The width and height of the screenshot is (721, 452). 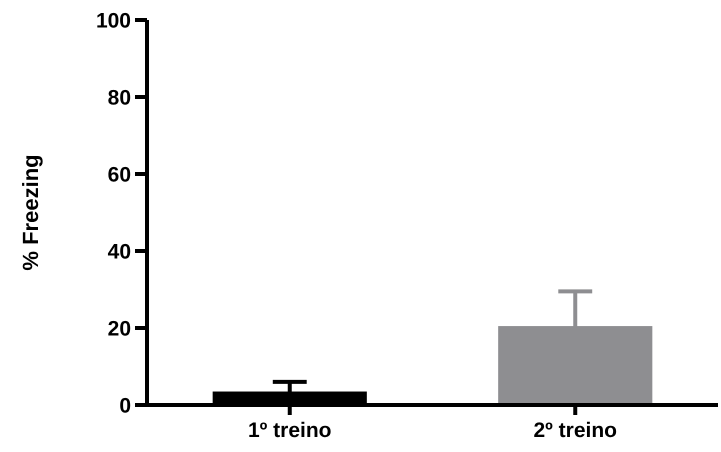 I want to click on y-tick-label: 80, so click(x=119, y=98).